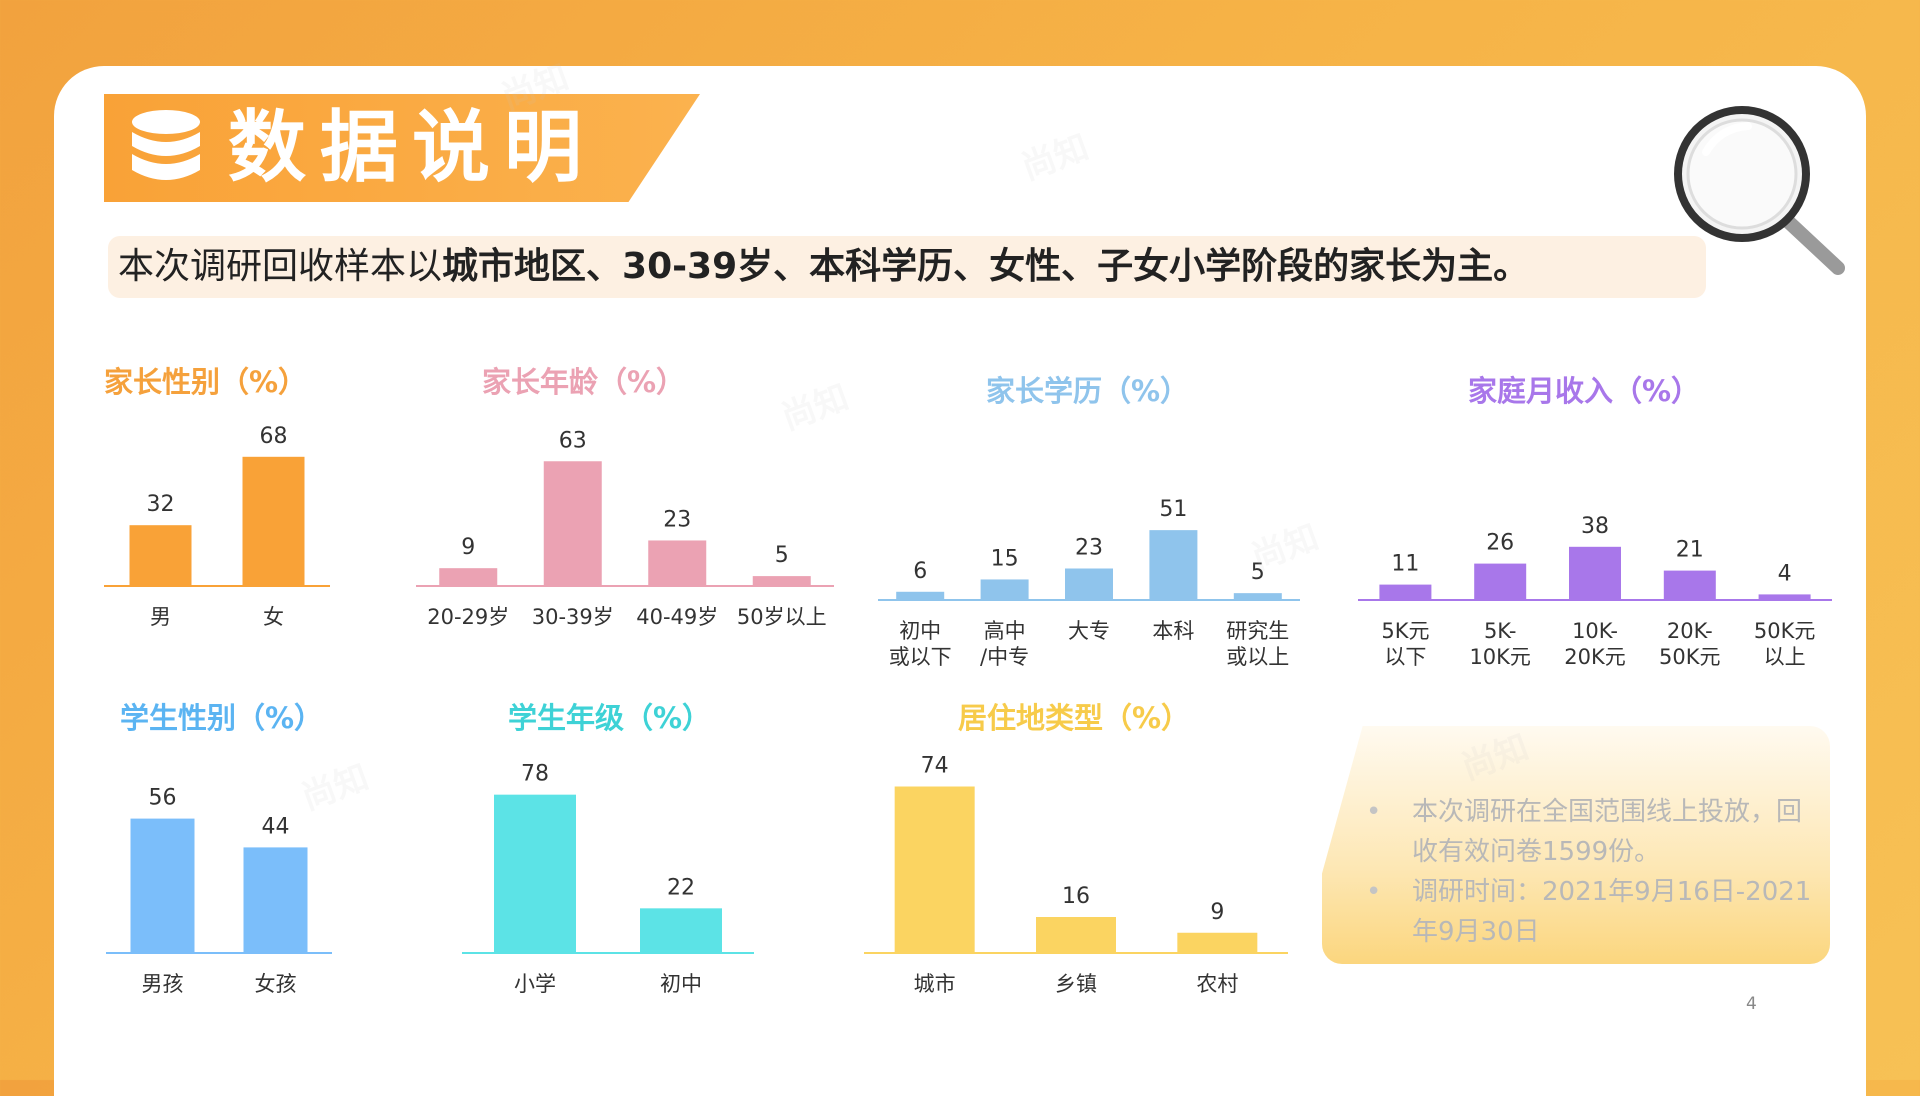 The image size is (1920, 1096). I want to click on data-label: 4, so click(1785, 573).